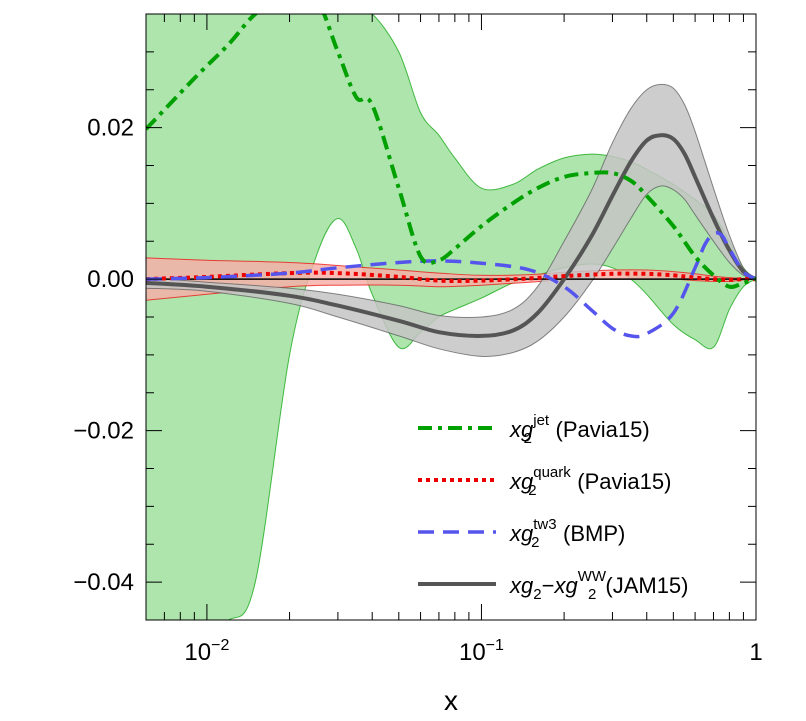 The image size is (806, 721). What do you see at coordinates (206, 651) in the screenshot?
I see `x-tick-label: 10⁻²` at bounding box center [206, 651].